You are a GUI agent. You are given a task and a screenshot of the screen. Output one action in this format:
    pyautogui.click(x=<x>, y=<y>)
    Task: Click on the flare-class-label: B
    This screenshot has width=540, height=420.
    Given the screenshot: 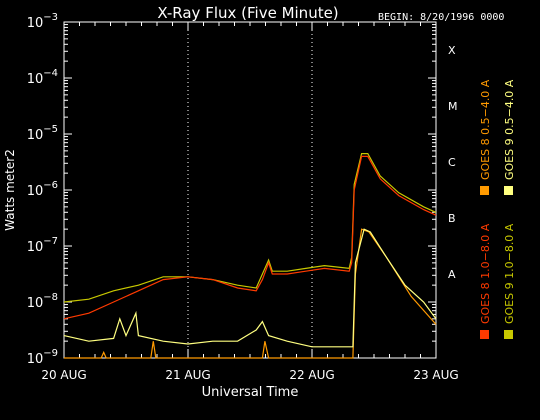 What is the action you would take?
    pyautogui.click(x=452, y=218)
    